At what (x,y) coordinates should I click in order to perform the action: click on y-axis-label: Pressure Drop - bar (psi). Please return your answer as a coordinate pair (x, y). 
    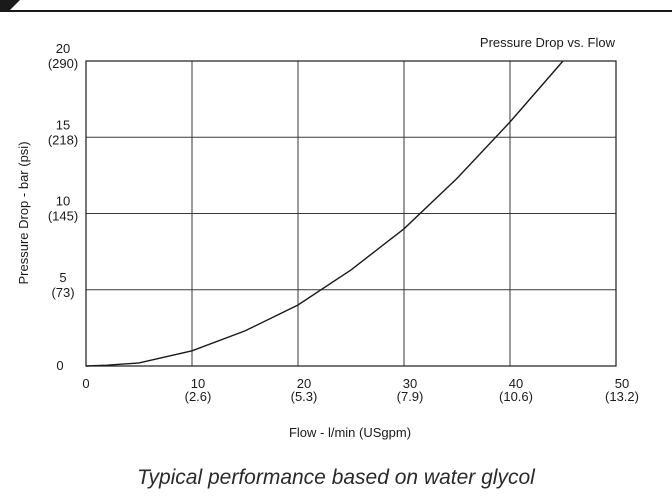
    Looking at the image, I should click on (23, 212).